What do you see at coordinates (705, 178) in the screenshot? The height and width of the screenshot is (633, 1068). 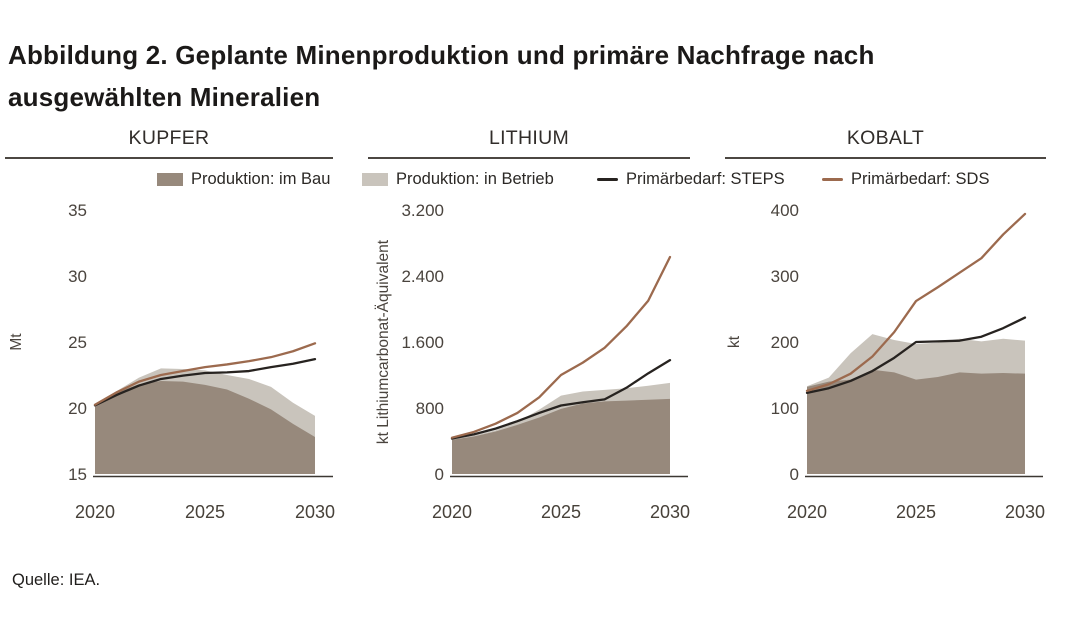 I see `legend-label-steps: Primärbedarf: STEPS` at bounding box center [705, 178].